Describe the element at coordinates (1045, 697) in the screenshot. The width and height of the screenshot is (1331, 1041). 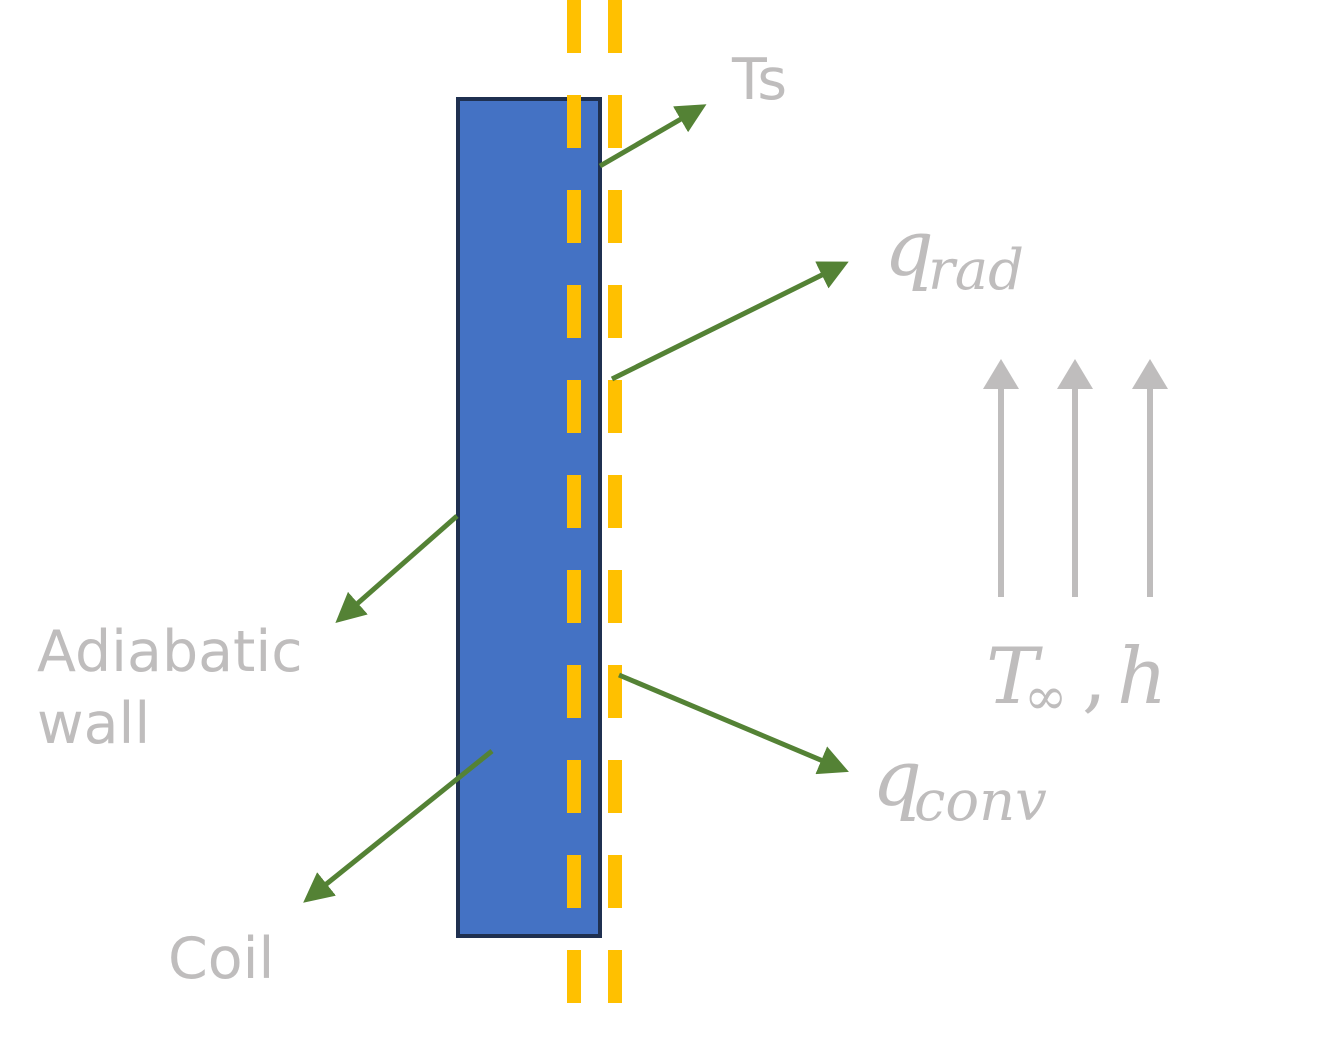
I see `infinity-subscript: ∞` at that location.